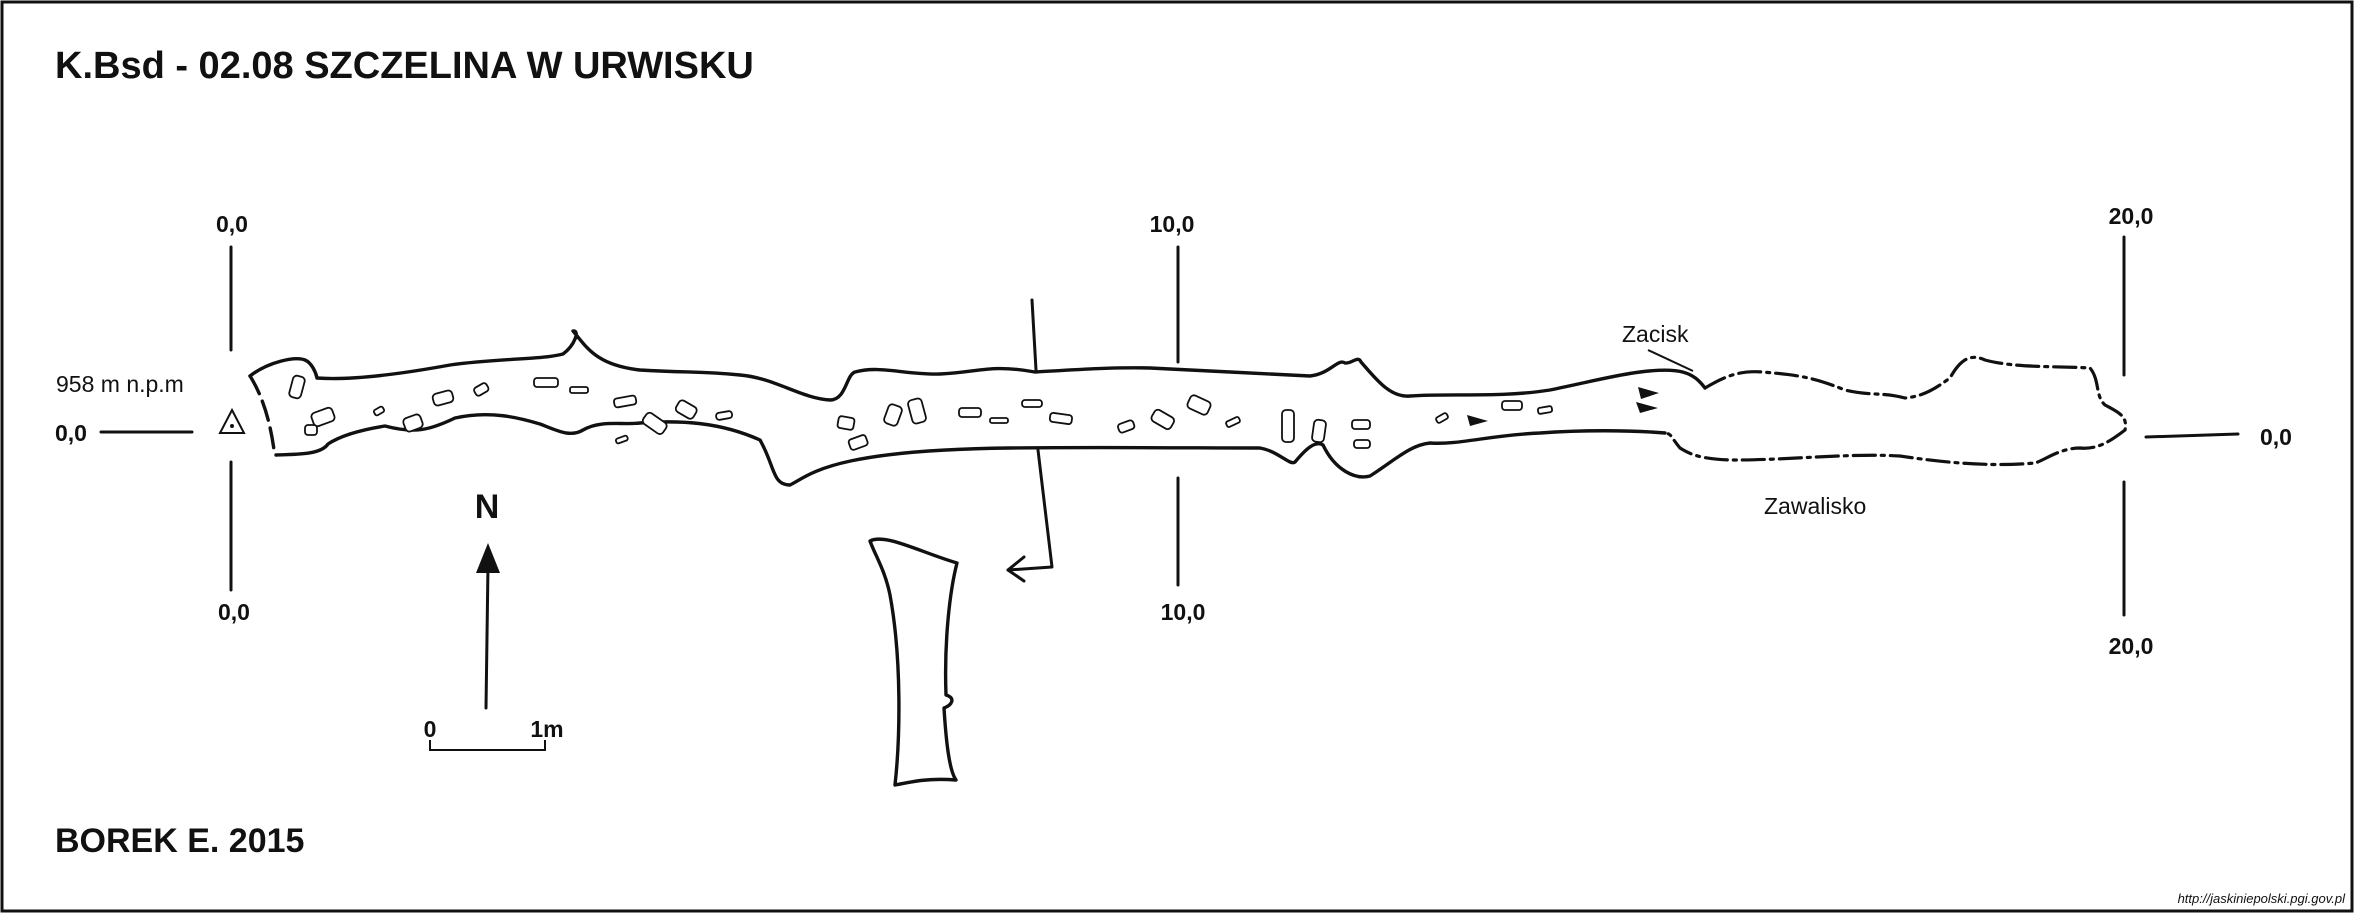  I want to click on slope-markers, so click(1563, 406).